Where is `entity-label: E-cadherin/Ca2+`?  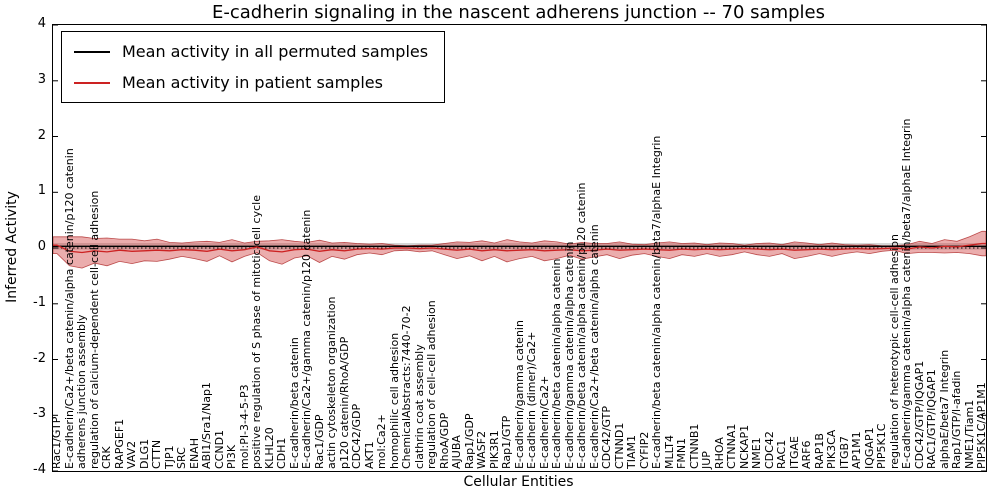 entity-label: E-cadherin/Ca2+ is located at coordinates (544, 422).